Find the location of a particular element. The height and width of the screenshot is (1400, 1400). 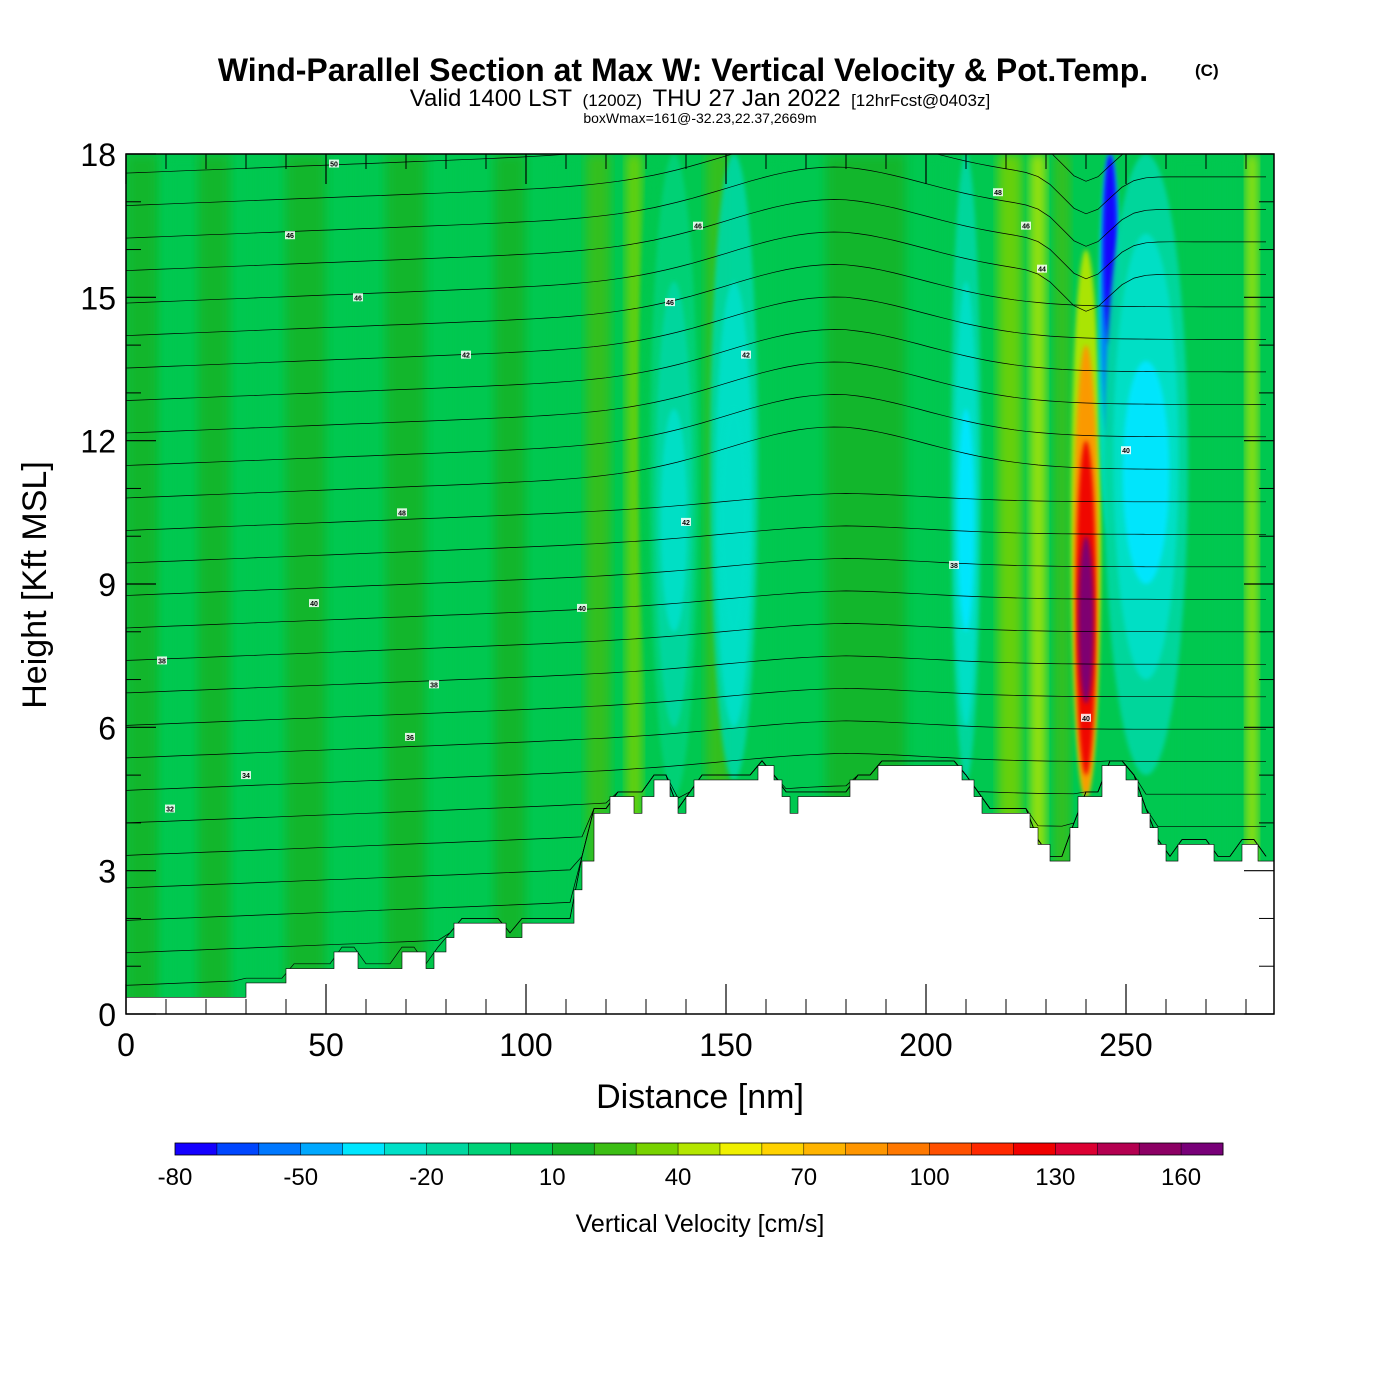

x-tick-label: 100 is located at coordinates (525, 1045).